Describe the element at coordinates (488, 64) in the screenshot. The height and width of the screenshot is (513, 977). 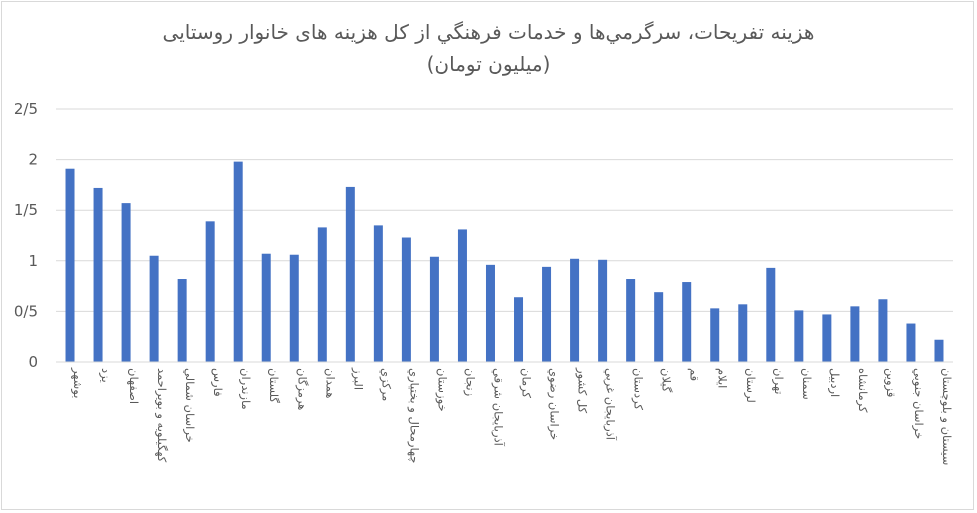
I see `chart-subtitle: (ميليون تومان)` at that location.